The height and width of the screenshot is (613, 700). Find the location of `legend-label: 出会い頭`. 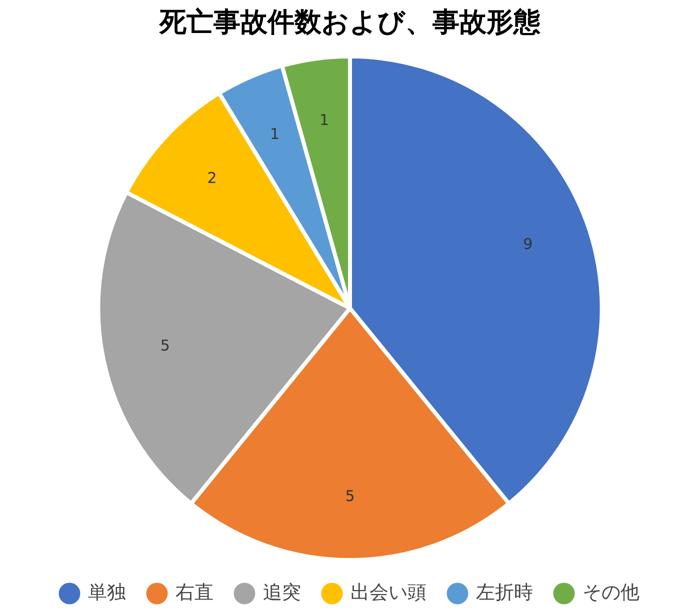

legend-label: 出会い頭 is located at coordinates (388, 592).